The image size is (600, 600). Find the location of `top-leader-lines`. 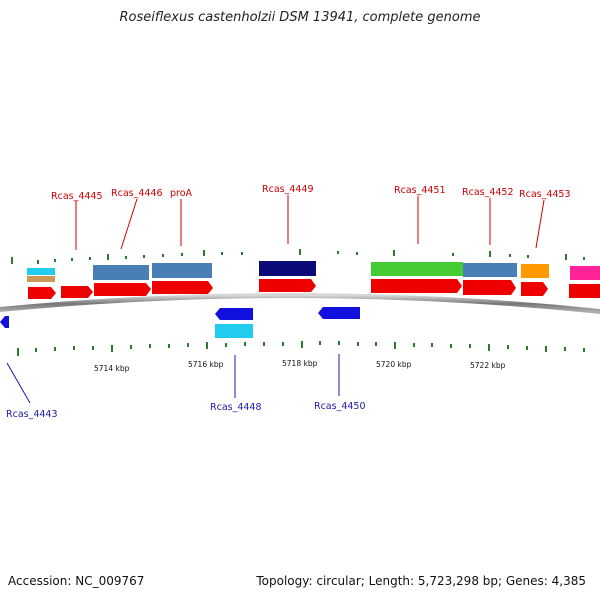

top-leader-lines is located at coordinates (310, 222).